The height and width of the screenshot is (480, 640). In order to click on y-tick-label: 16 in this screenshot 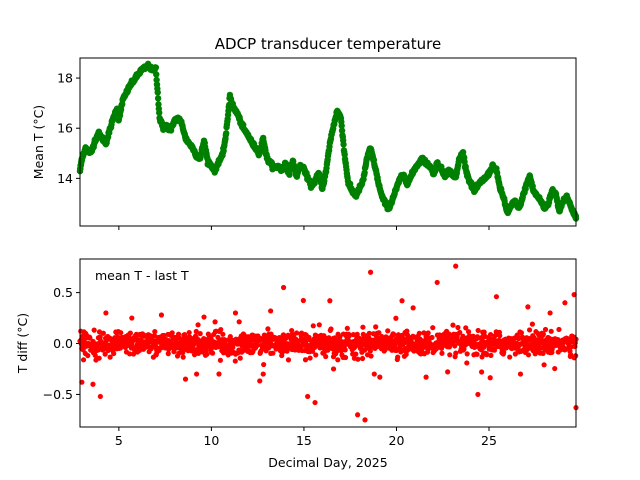, I will do `click(65, 128)`.